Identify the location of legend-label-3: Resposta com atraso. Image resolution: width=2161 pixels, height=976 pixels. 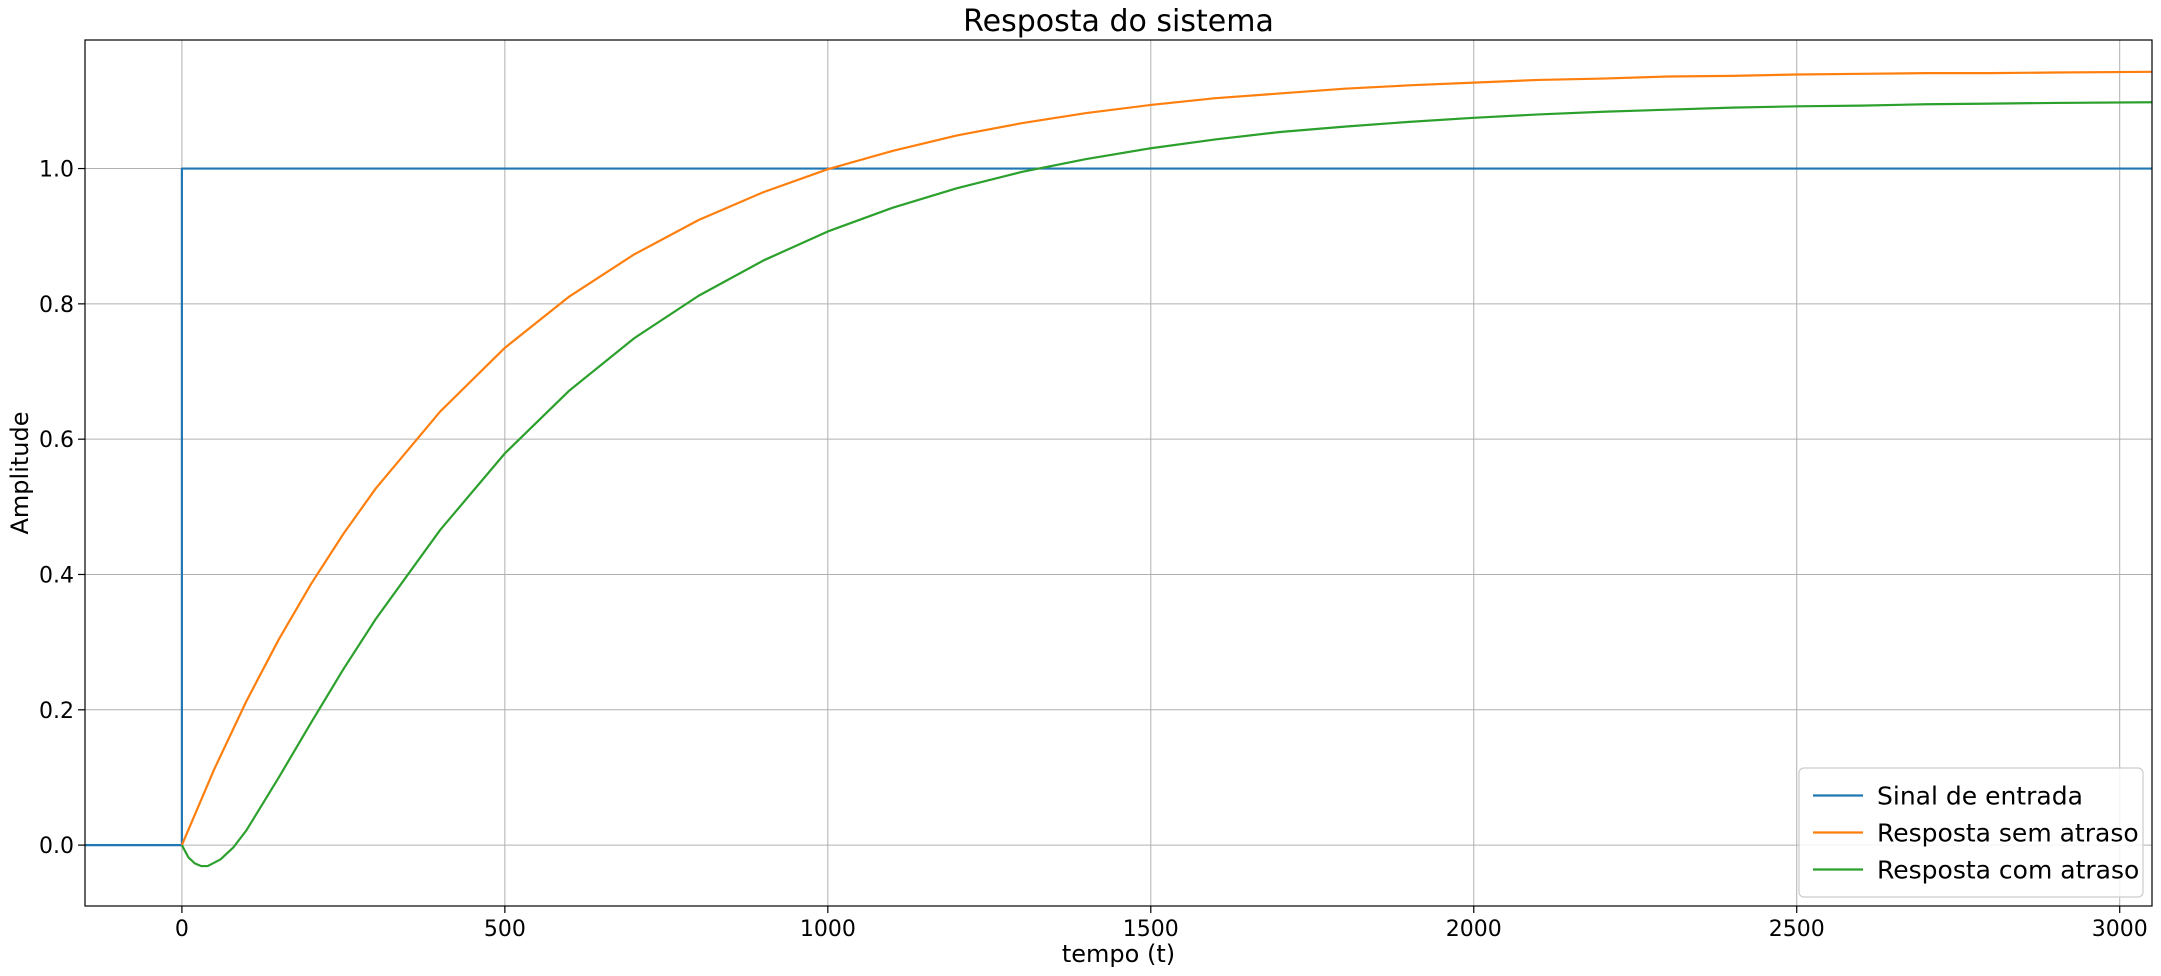
(2008, 870).